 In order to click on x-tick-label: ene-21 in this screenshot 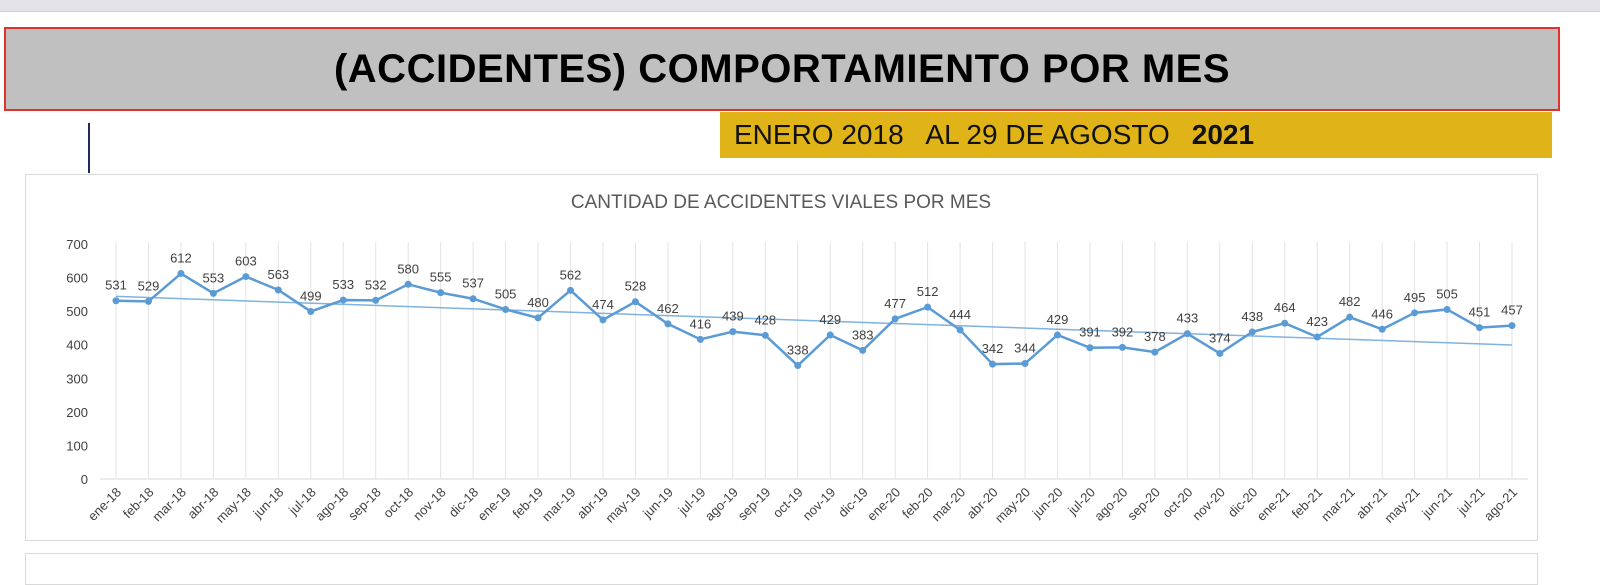, I will do `click(1273, 504)`.